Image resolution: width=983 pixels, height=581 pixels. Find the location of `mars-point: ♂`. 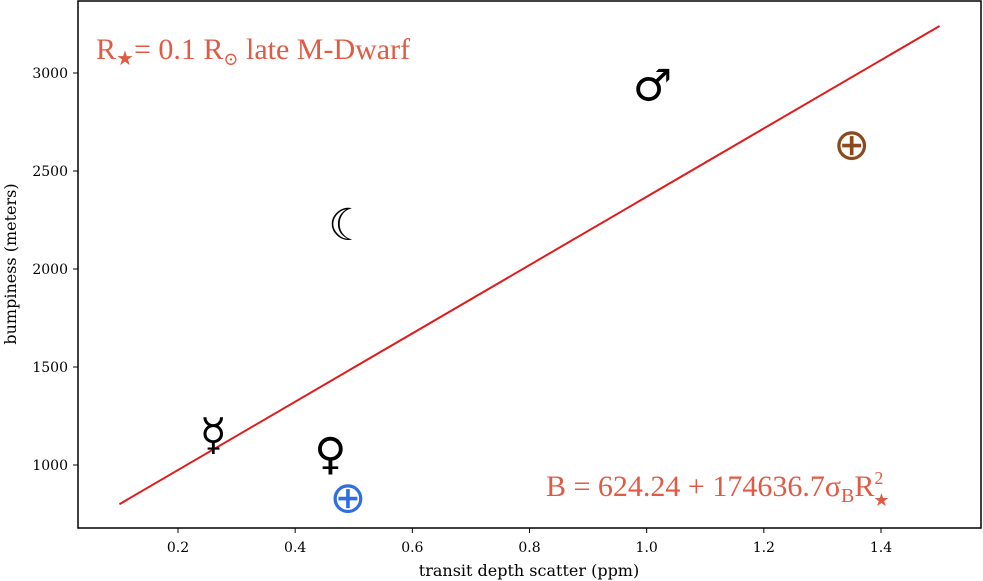

mars-point: ♂ is located at coordinates (652, 86).